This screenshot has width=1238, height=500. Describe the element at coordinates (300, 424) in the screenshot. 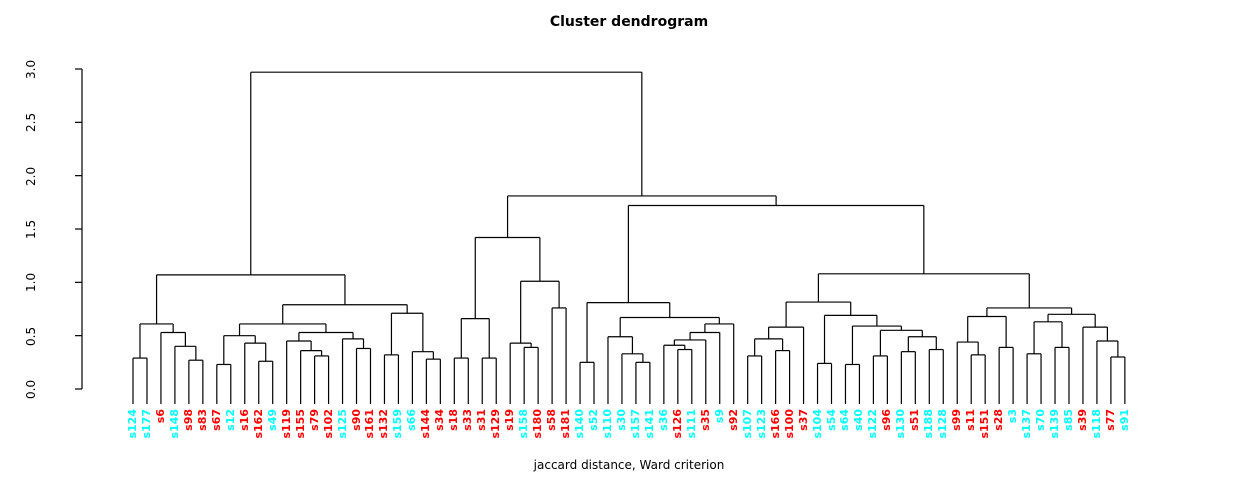

I see `leaf-label: s155` at that location.